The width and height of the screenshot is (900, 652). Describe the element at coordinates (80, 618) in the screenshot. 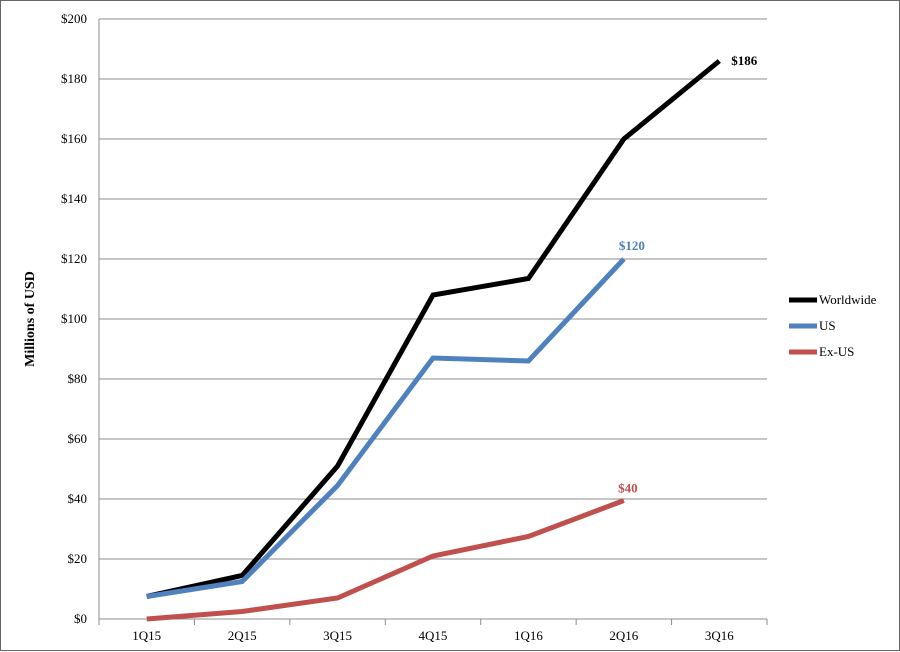

I see `y-tick-label: $0` at that location.